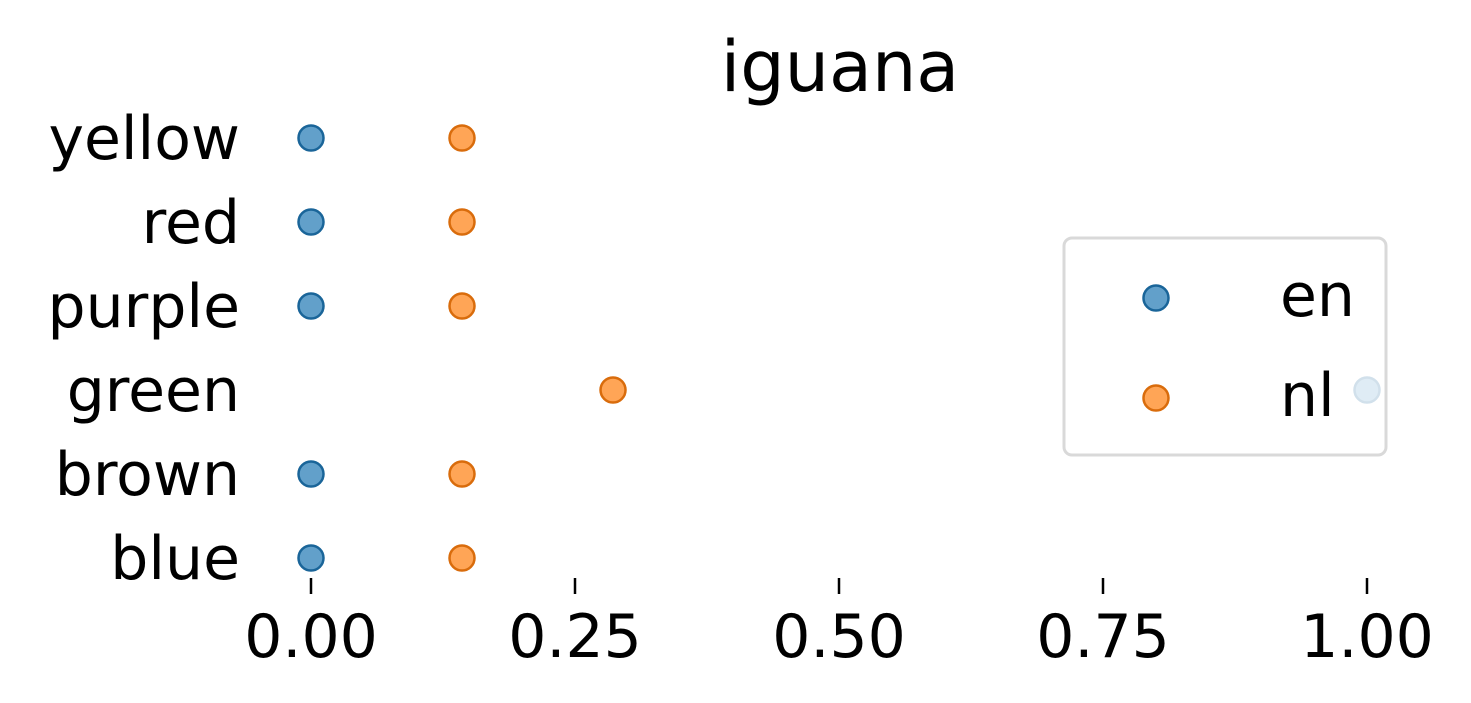 Image resolution: width=1471 pixels, height=703 pixels. I want to click on x-axis: 0.00 0.25 0.50 0.75 1.00, so click(839, 625).